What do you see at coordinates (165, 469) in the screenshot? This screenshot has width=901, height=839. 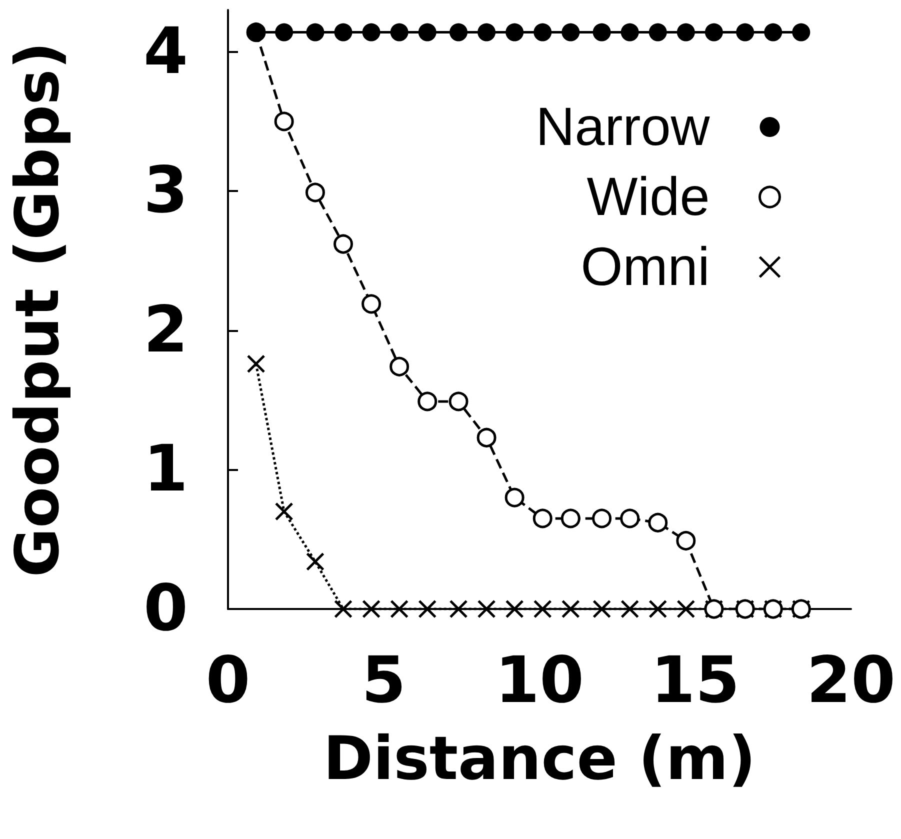 I see `y-tick-label: 1` at bounding box center [165, 469].